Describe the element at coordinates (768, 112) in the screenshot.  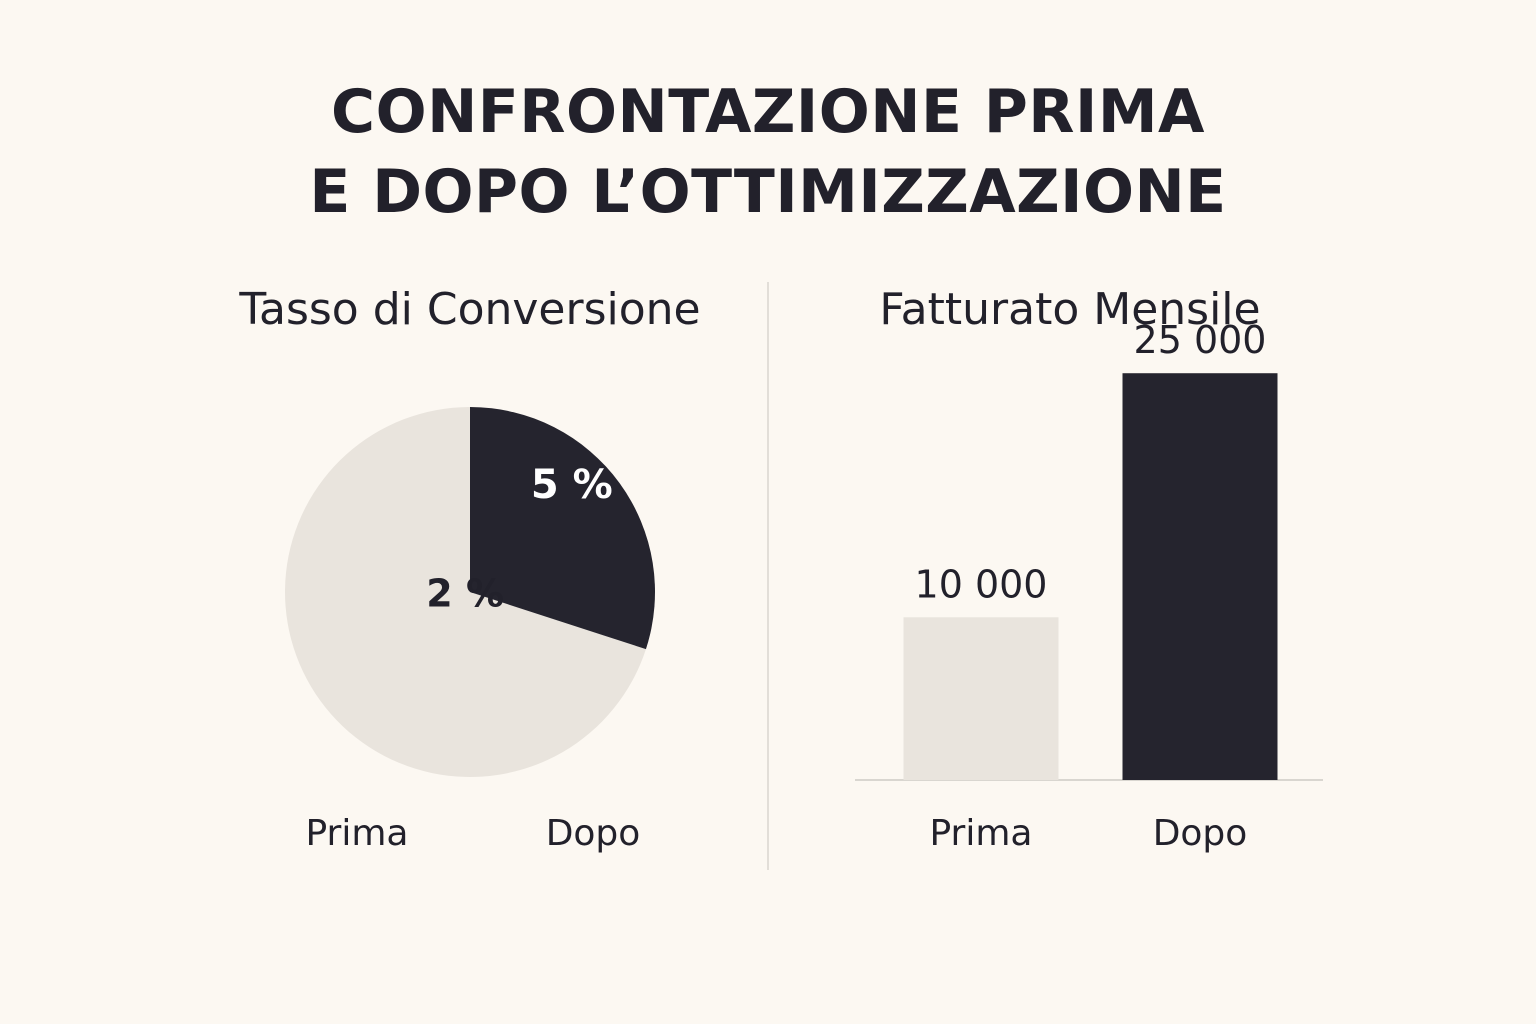
I see `title-line-1: CONFRONTAZIONE PRIMA` at that location.